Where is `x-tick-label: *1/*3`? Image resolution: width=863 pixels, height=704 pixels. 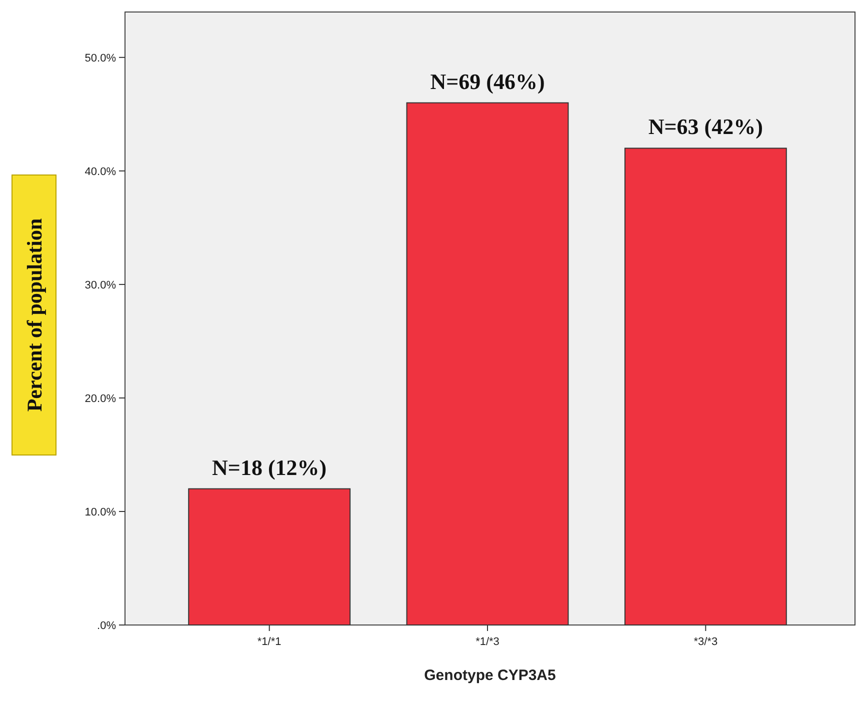
x-tick-label: *1/*3 is located at coordinates (488, 642).